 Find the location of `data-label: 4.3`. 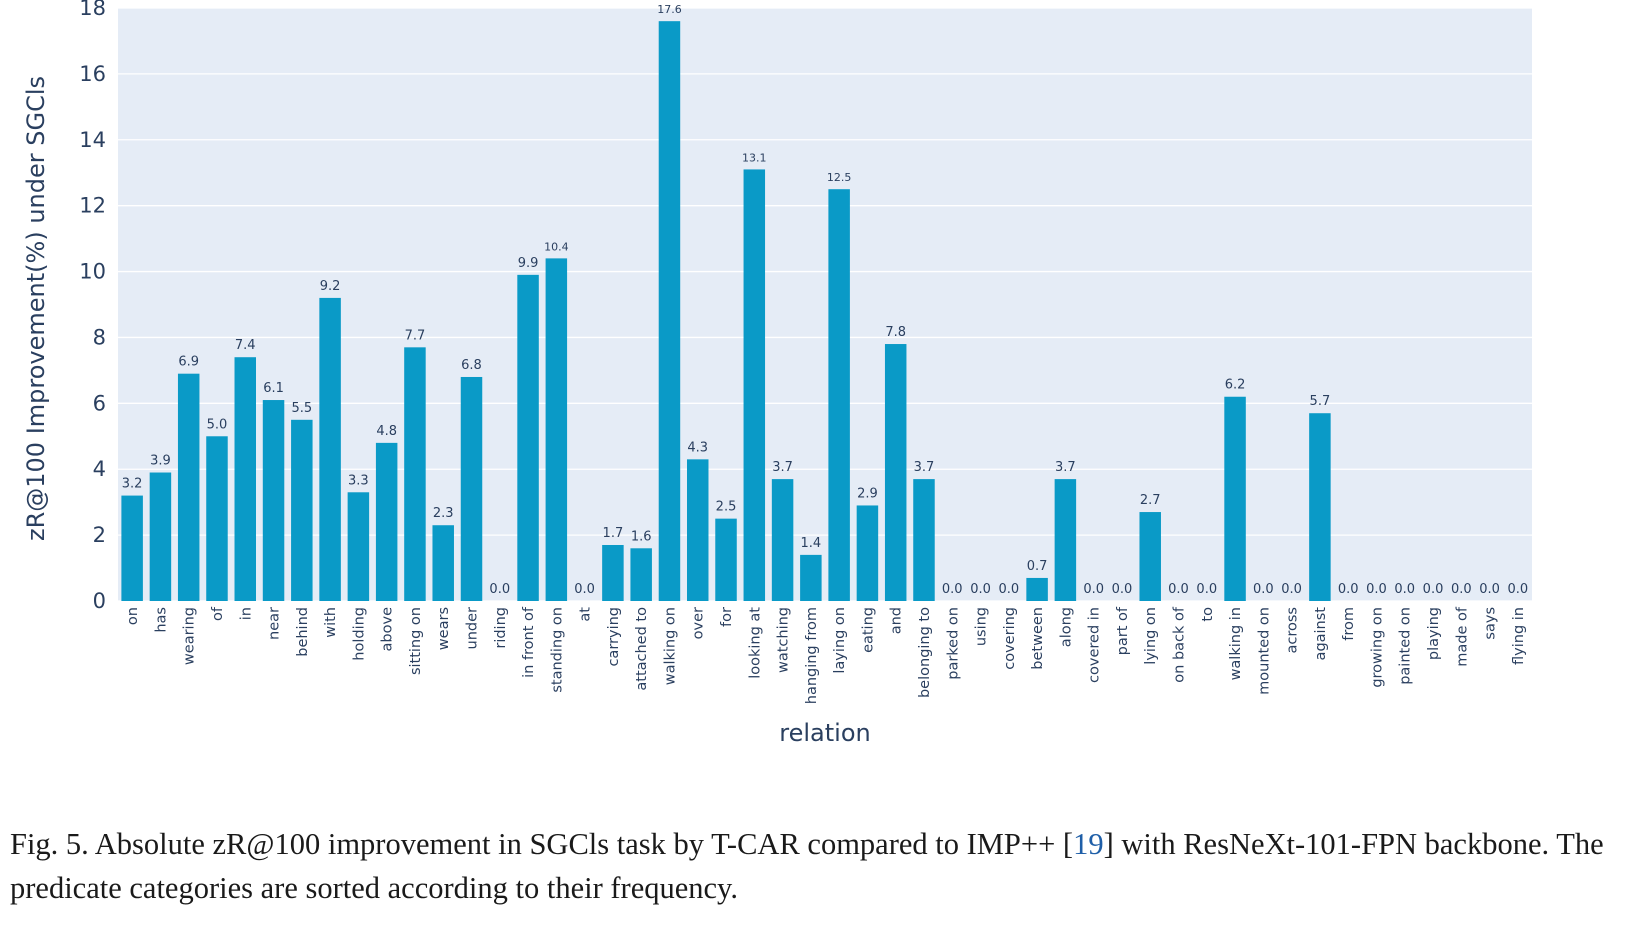

data-label: 4.3 is located at coordinates (697, 447).